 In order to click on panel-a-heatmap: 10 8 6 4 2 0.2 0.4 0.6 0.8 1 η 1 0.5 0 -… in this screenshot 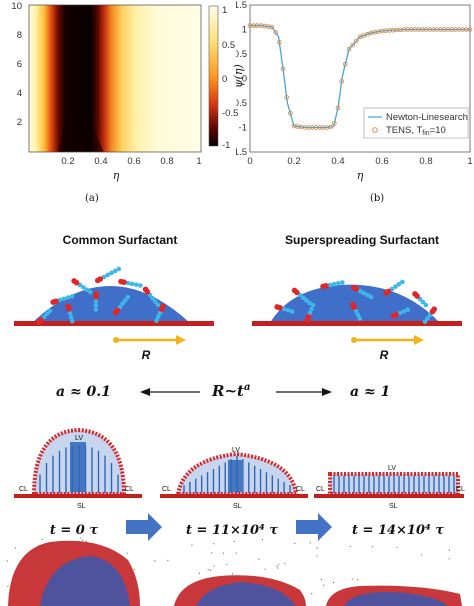, I will do `click(124, 91)`.